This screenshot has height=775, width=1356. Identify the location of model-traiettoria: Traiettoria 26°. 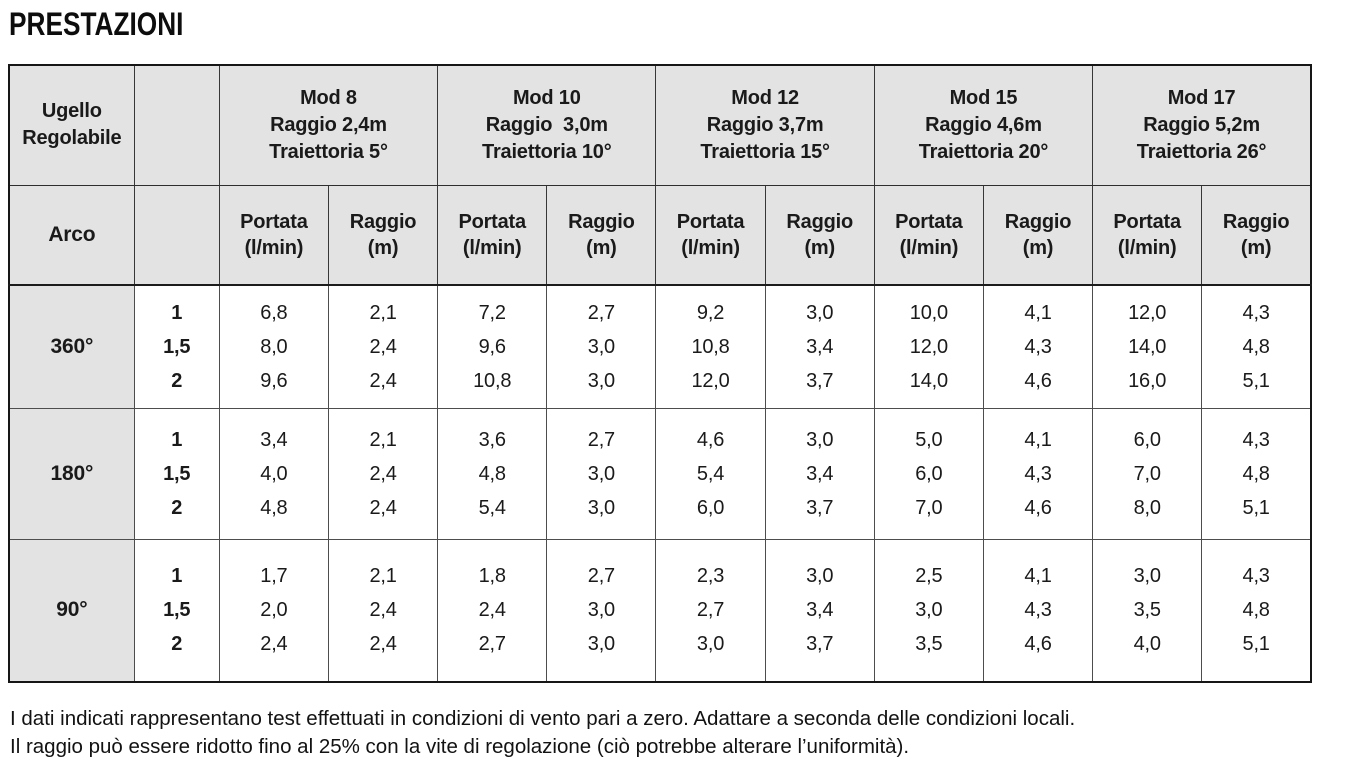
(1201, 151).